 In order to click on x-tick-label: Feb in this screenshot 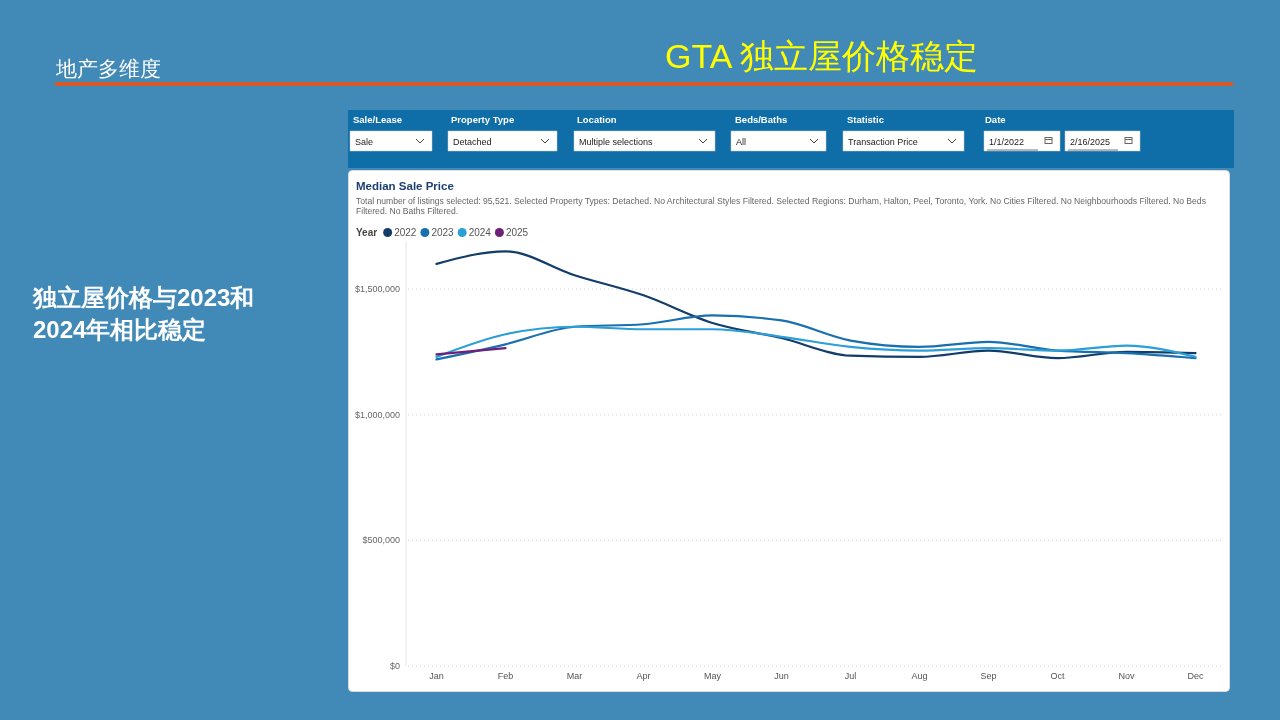, I will do `click(505, 676)`.